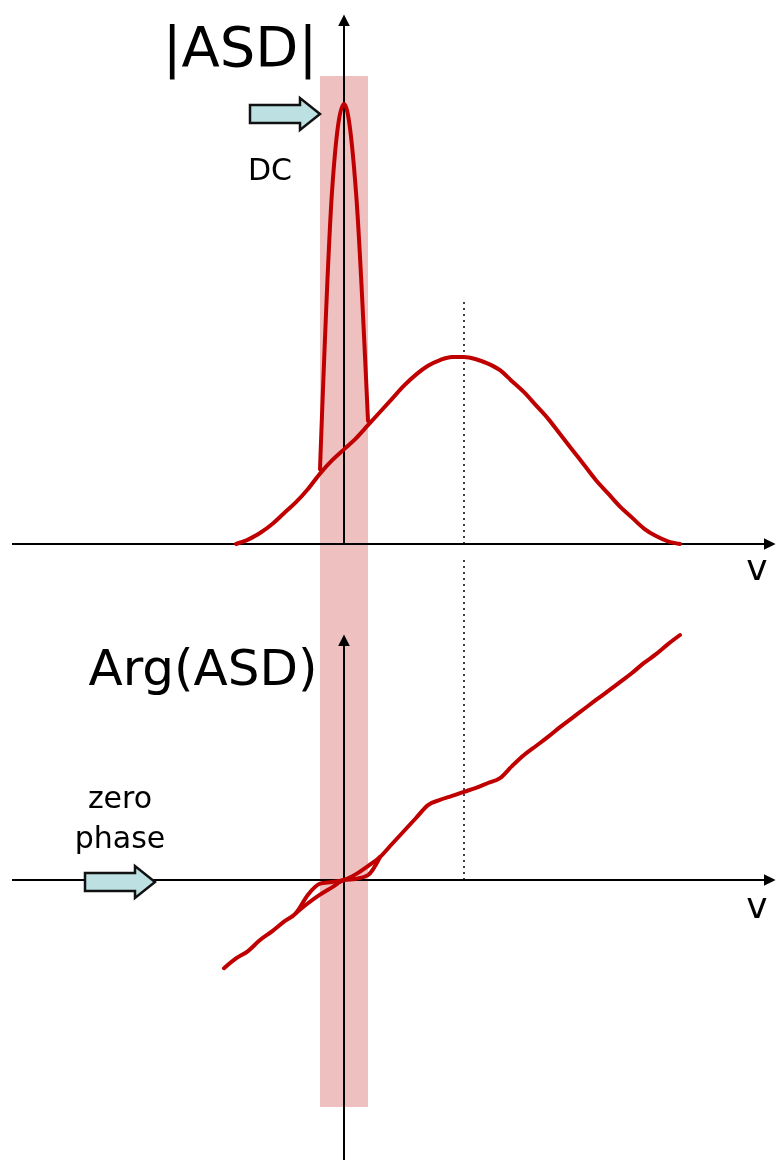 The image size is (777, 1162). I want to click on text: zero phase, so click(120, 817).